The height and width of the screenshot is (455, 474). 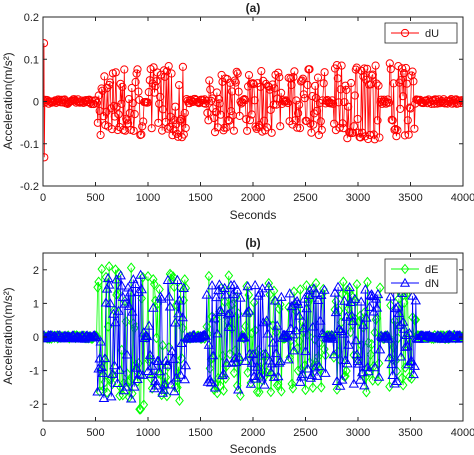 What do you see at coordinates (8, 100) in the screenshot?
I see `panel-a-y-axis-title: Acceleration(m/s²)` at bounding box center [8, 100].